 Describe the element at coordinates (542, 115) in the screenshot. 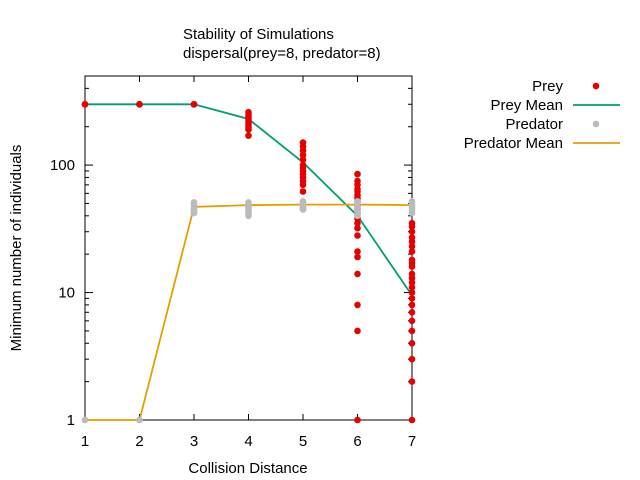

I see `legend: Prey Prey Mean Predator Predator Mean` at that location.